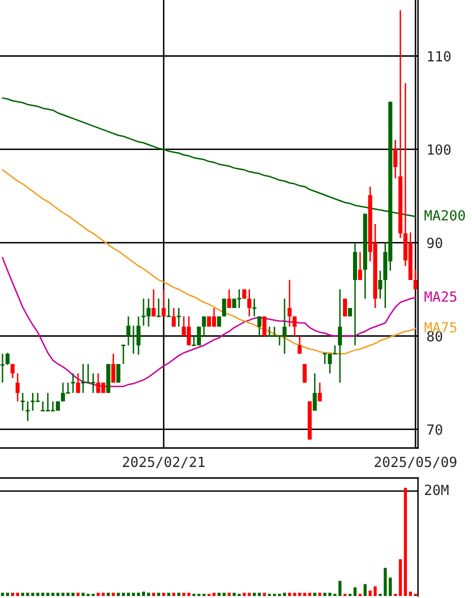 This screenshot has width=472, height=598. Describe the element at coordinates (415, 462) in the screenshot. I see `x-tick-label: 2025/05/09` at that location.